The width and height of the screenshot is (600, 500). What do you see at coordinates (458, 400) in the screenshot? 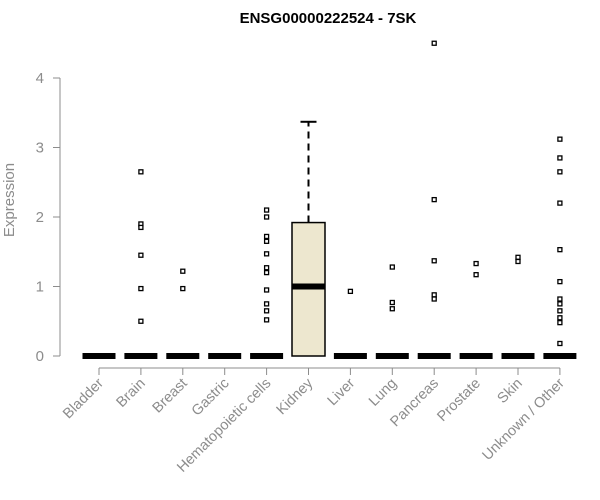
I see `x-tick-label: Prostate` at bounding box center [458, 400].